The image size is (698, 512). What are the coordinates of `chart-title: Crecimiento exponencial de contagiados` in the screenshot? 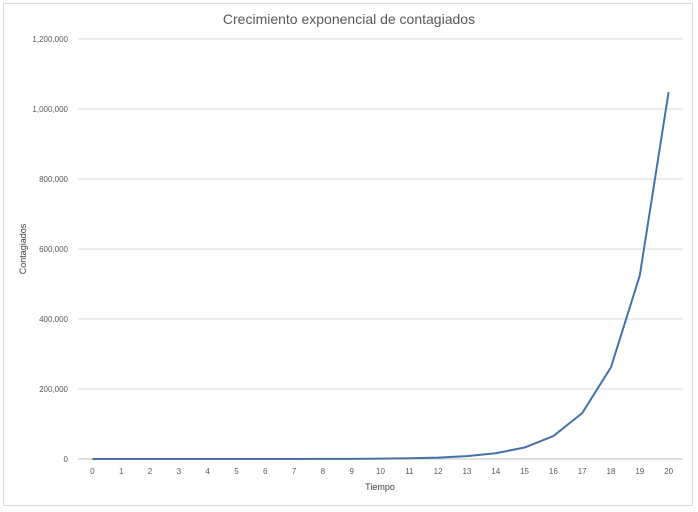 It's located at (349, 19).